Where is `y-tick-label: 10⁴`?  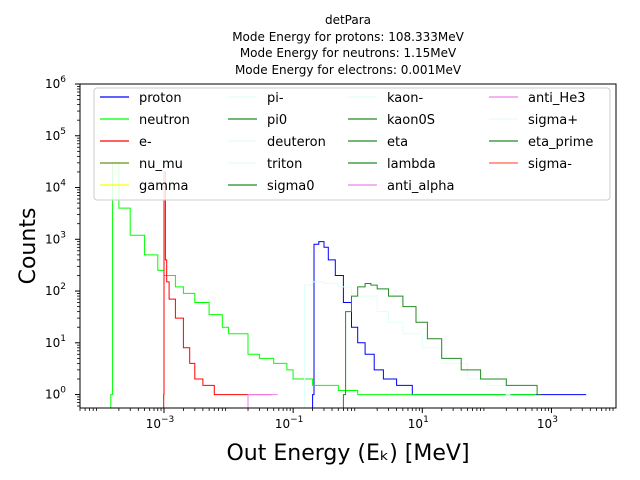 y-tick-label: 10⁴ is located at coordinates (55, 187).